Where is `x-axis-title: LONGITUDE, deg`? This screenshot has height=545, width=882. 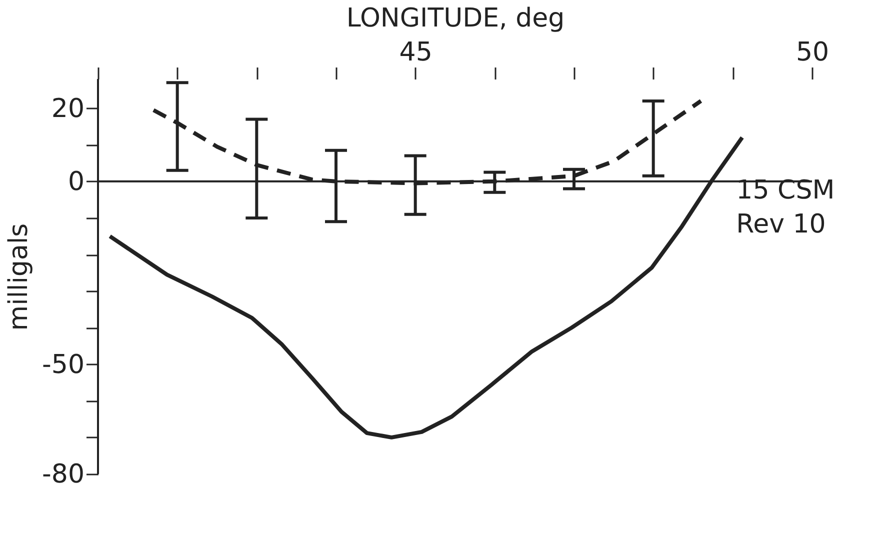 x-axis-title: LONGITUDE, deg is located at coordinates (455, 19).